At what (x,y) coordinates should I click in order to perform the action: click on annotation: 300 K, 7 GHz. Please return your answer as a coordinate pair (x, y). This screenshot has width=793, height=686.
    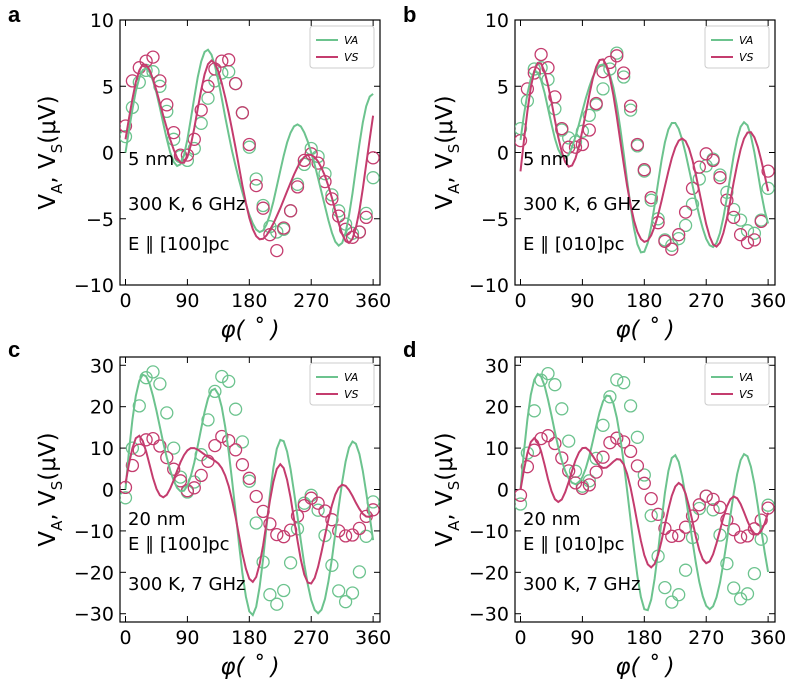
    Looking at the image, I should click on (581, 584).